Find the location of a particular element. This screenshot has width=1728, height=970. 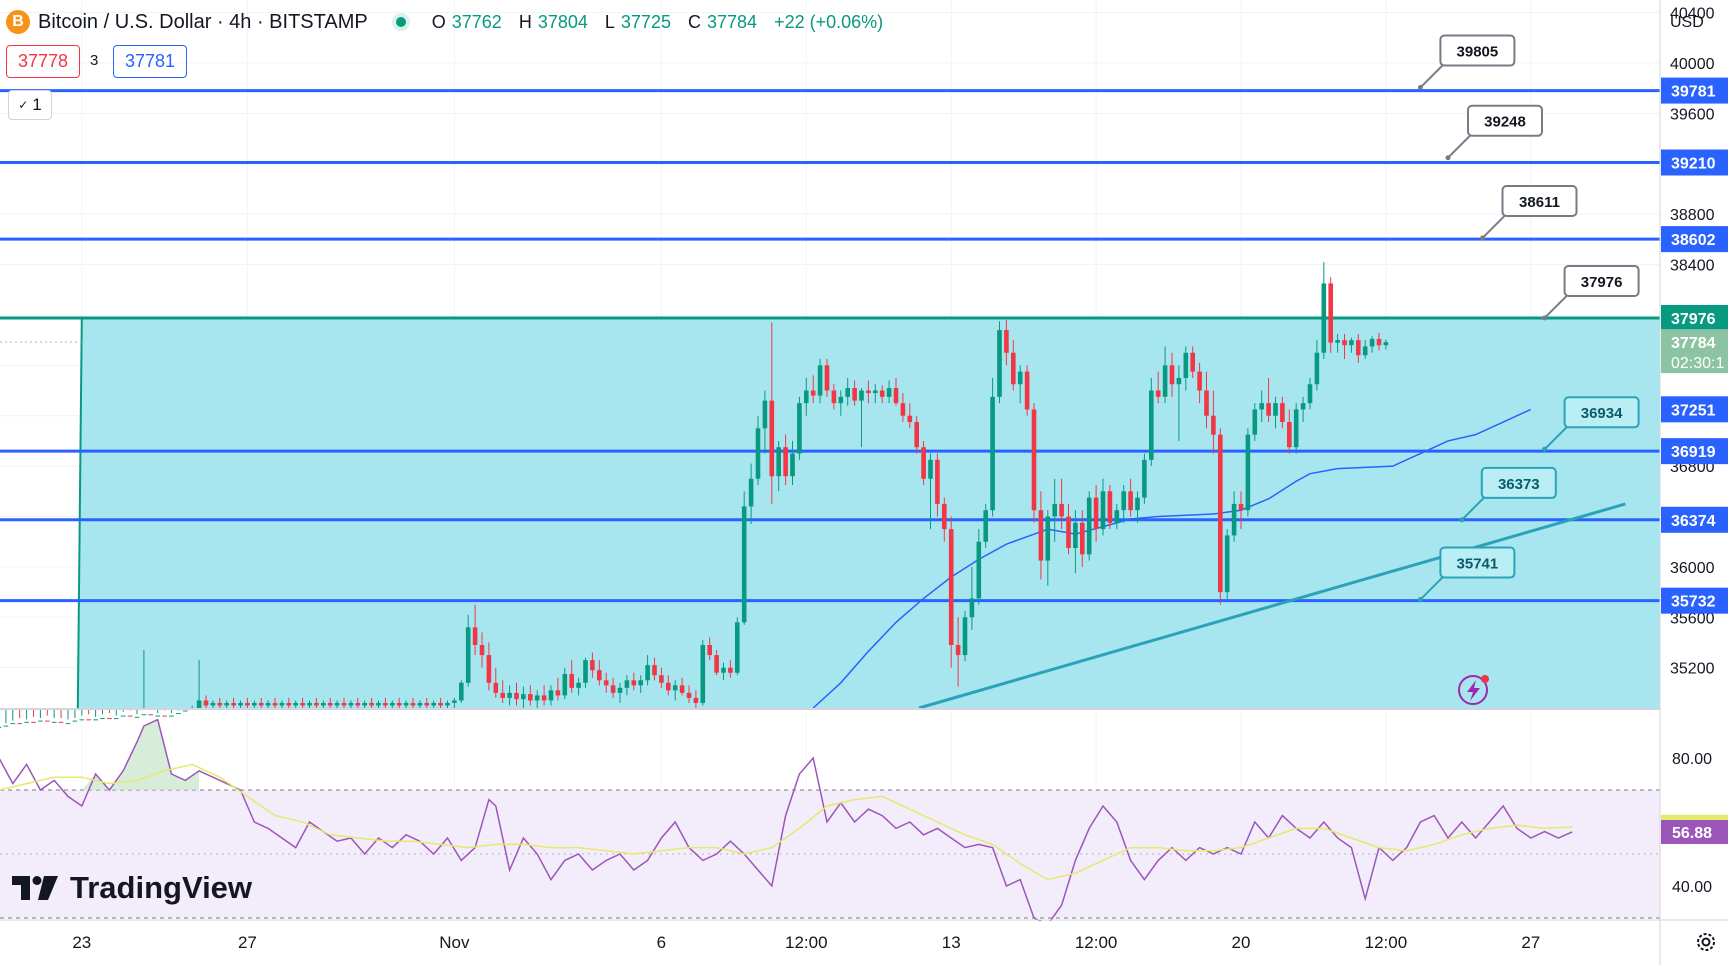

bitcoin-icon: B is located at coordinates (18, 22).